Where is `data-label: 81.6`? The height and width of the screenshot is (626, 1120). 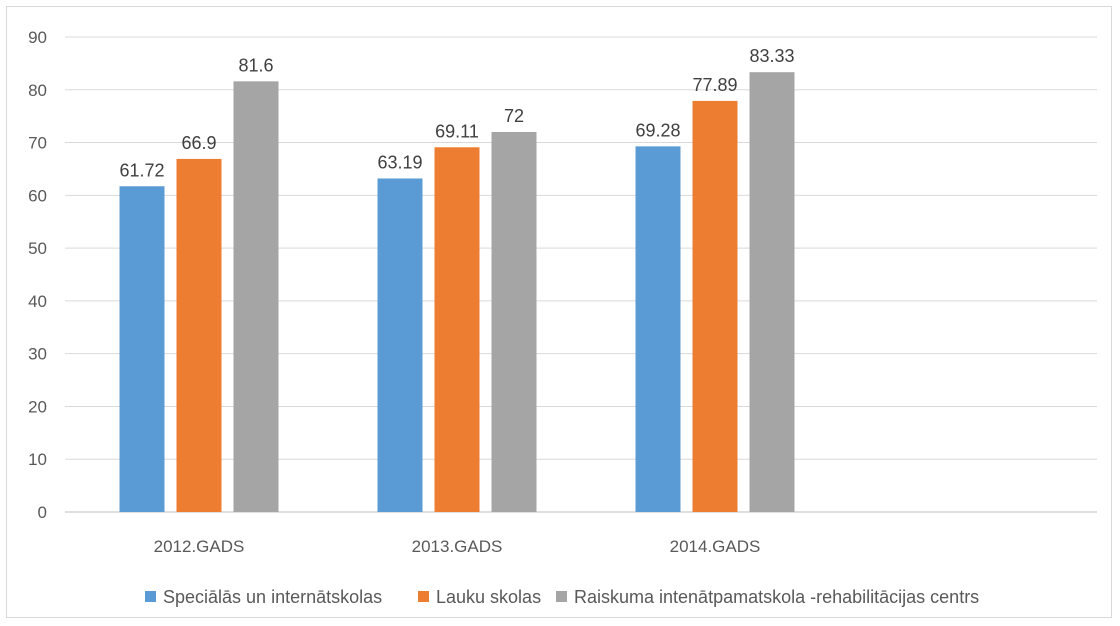 data-label: 81.6 is located at coordinates (255, 65).